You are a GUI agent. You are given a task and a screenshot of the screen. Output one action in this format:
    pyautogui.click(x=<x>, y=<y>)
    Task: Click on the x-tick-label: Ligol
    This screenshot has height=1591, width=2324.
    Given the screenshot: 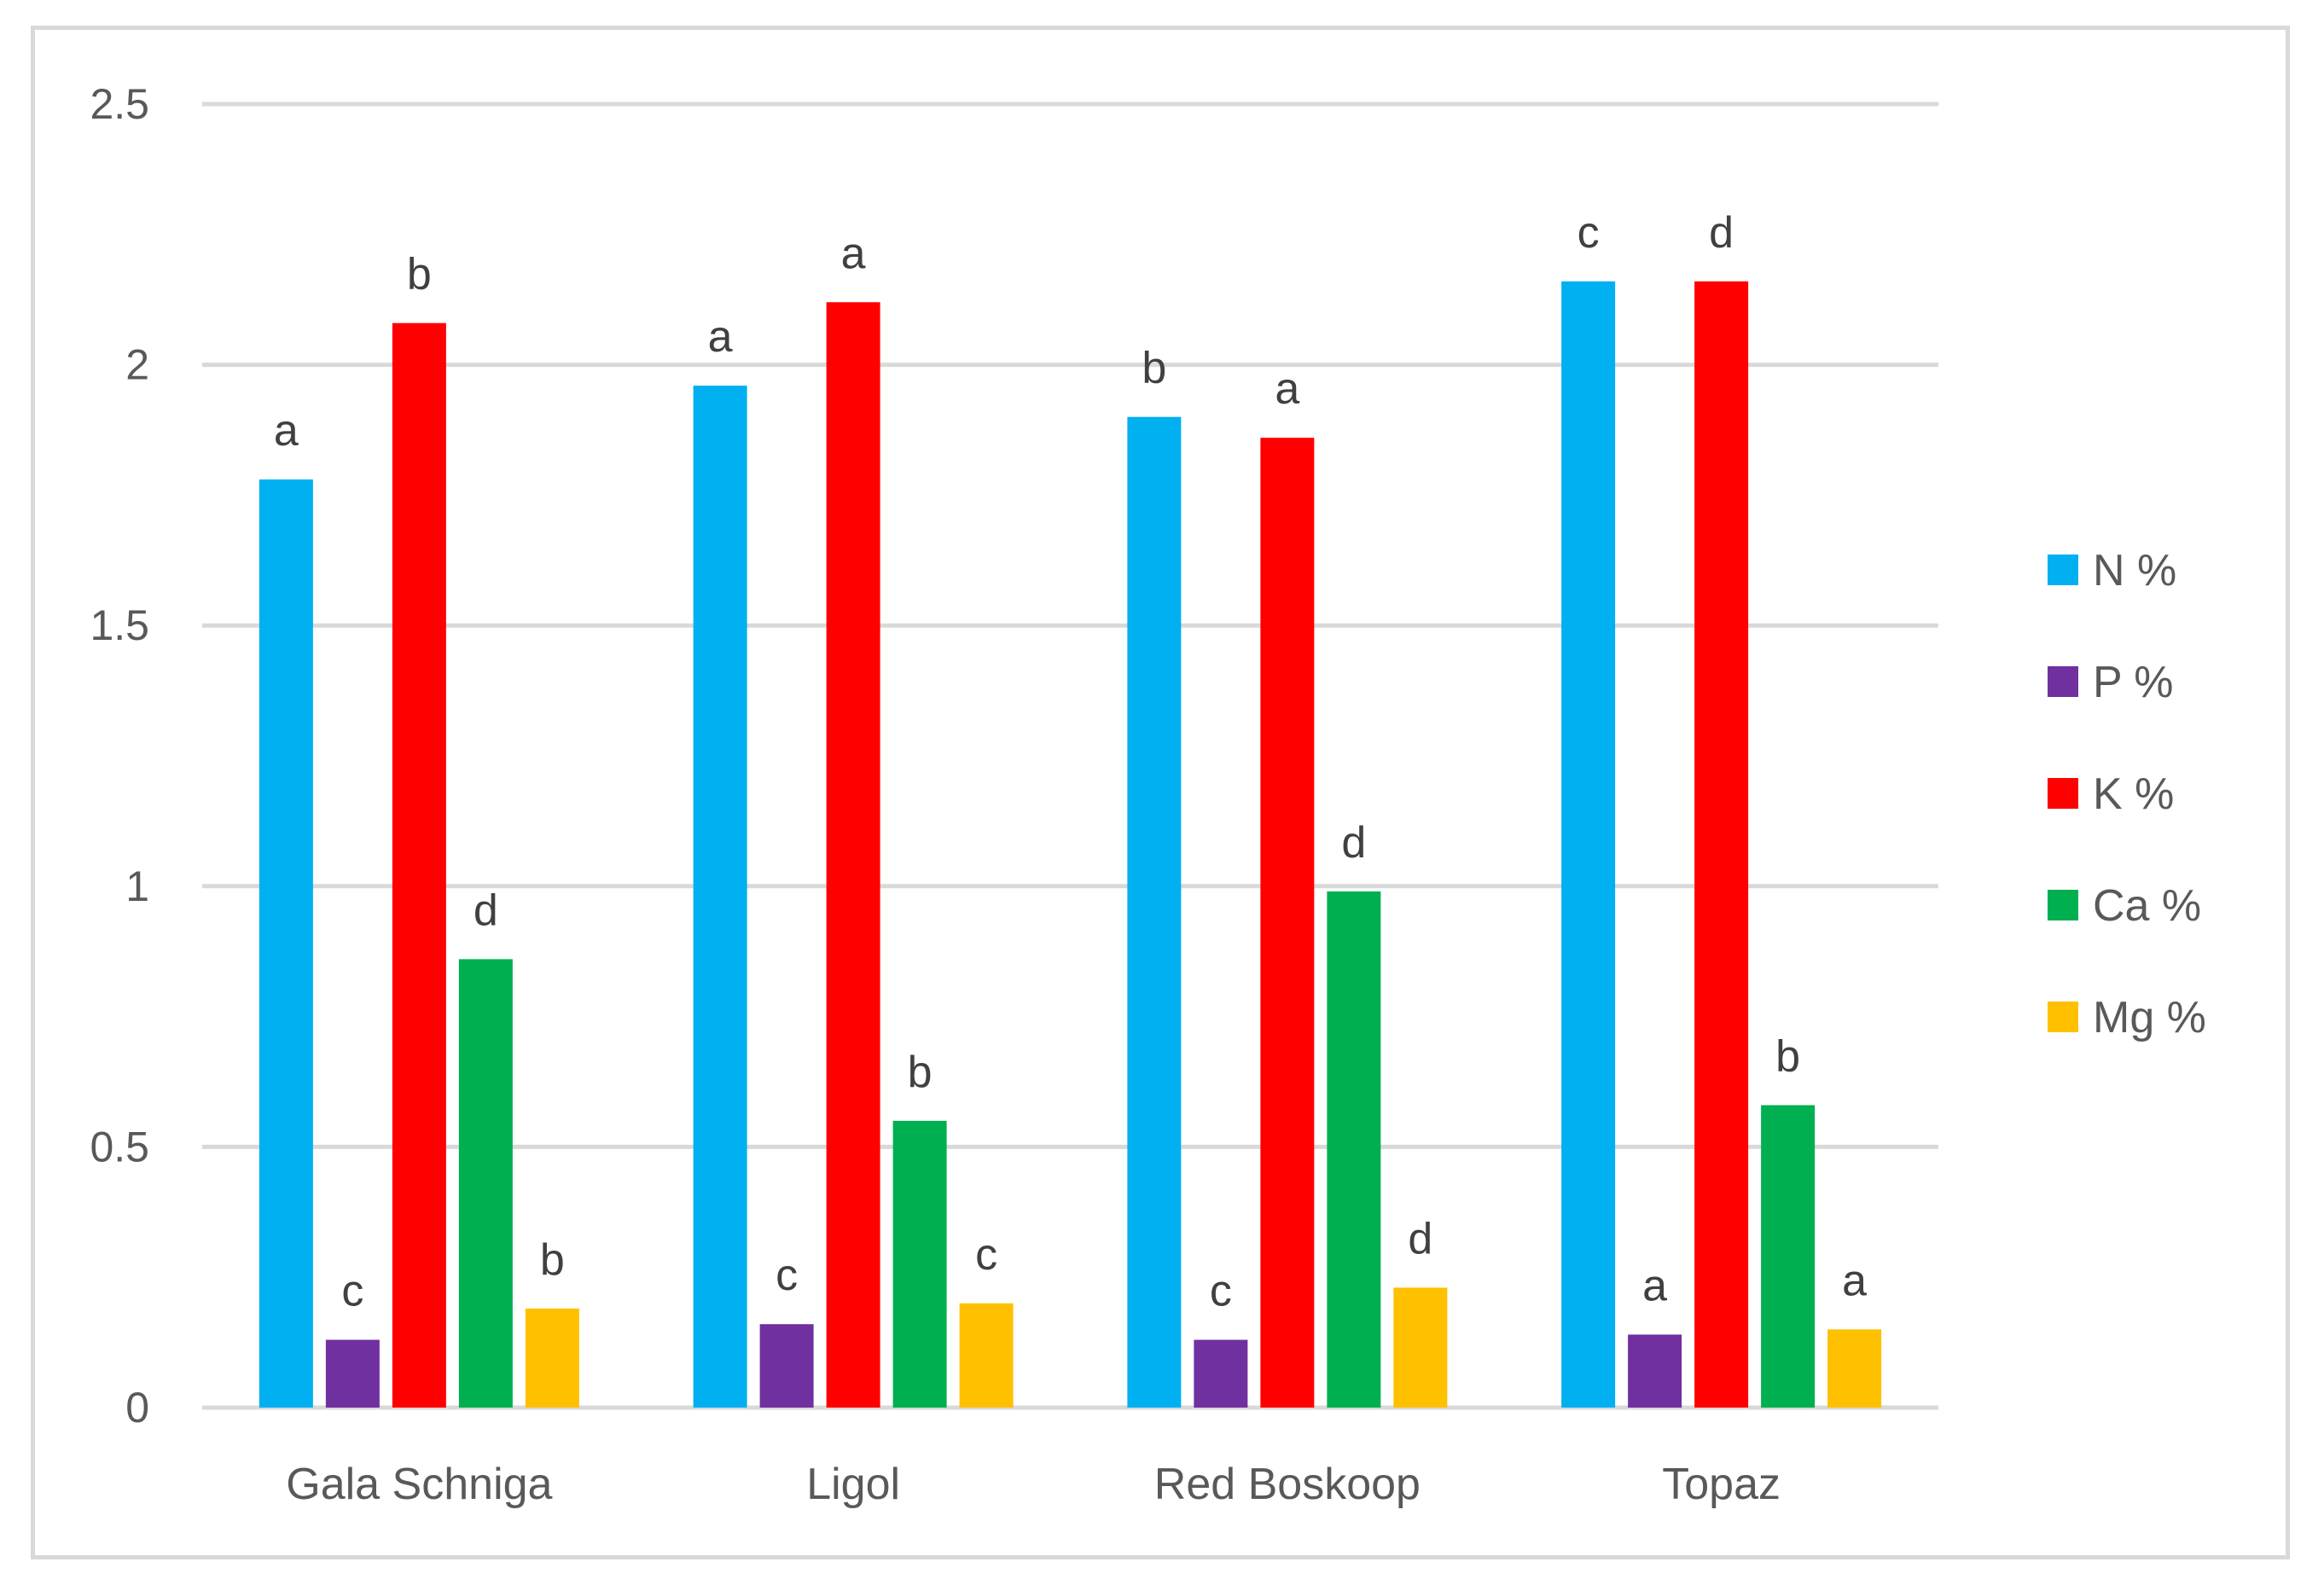 What is the action you would take?
    pyautogui.click(x=853, y=1484)
    